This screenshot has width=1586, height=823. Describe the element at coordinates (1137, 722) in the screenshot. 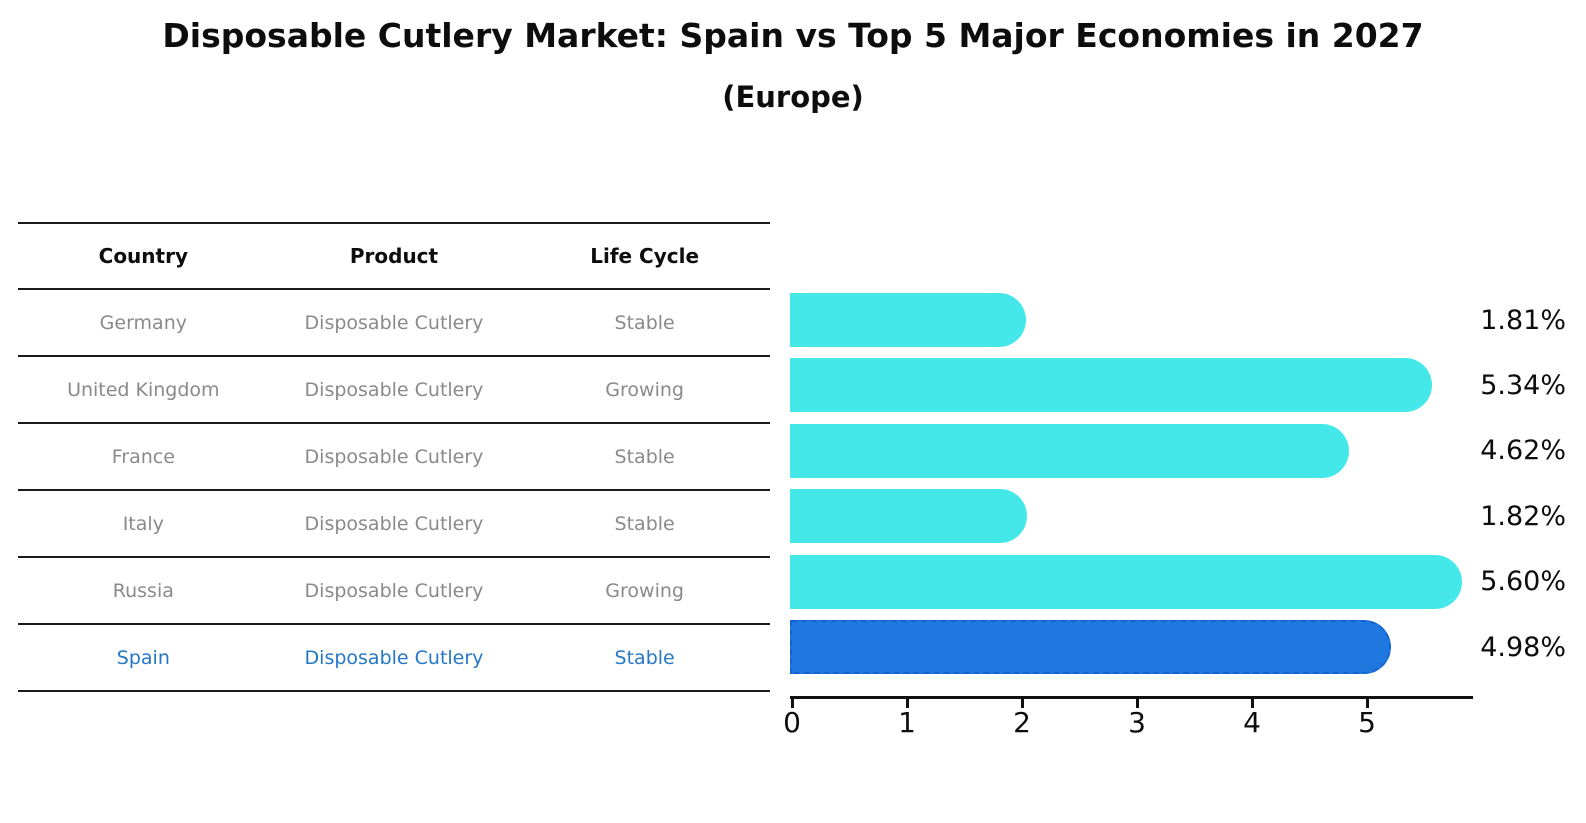

I see `x-axis-tick-label: 3` at that location.